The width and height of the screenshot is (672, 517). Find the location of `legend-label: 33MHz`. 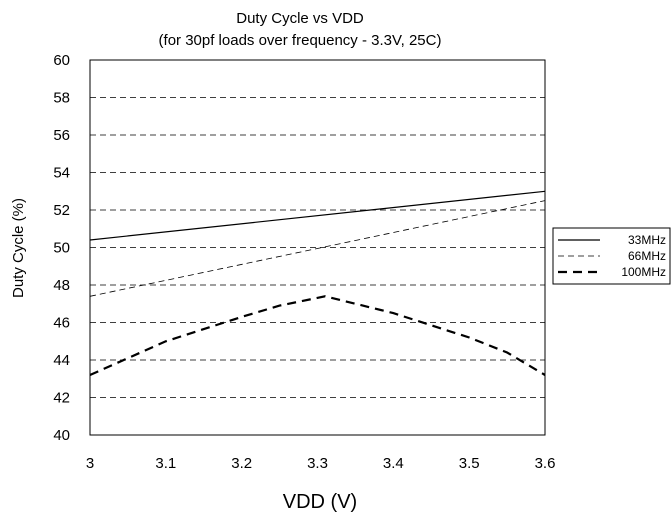

legend-label: 33MHz is located at coordinates (647, 240).